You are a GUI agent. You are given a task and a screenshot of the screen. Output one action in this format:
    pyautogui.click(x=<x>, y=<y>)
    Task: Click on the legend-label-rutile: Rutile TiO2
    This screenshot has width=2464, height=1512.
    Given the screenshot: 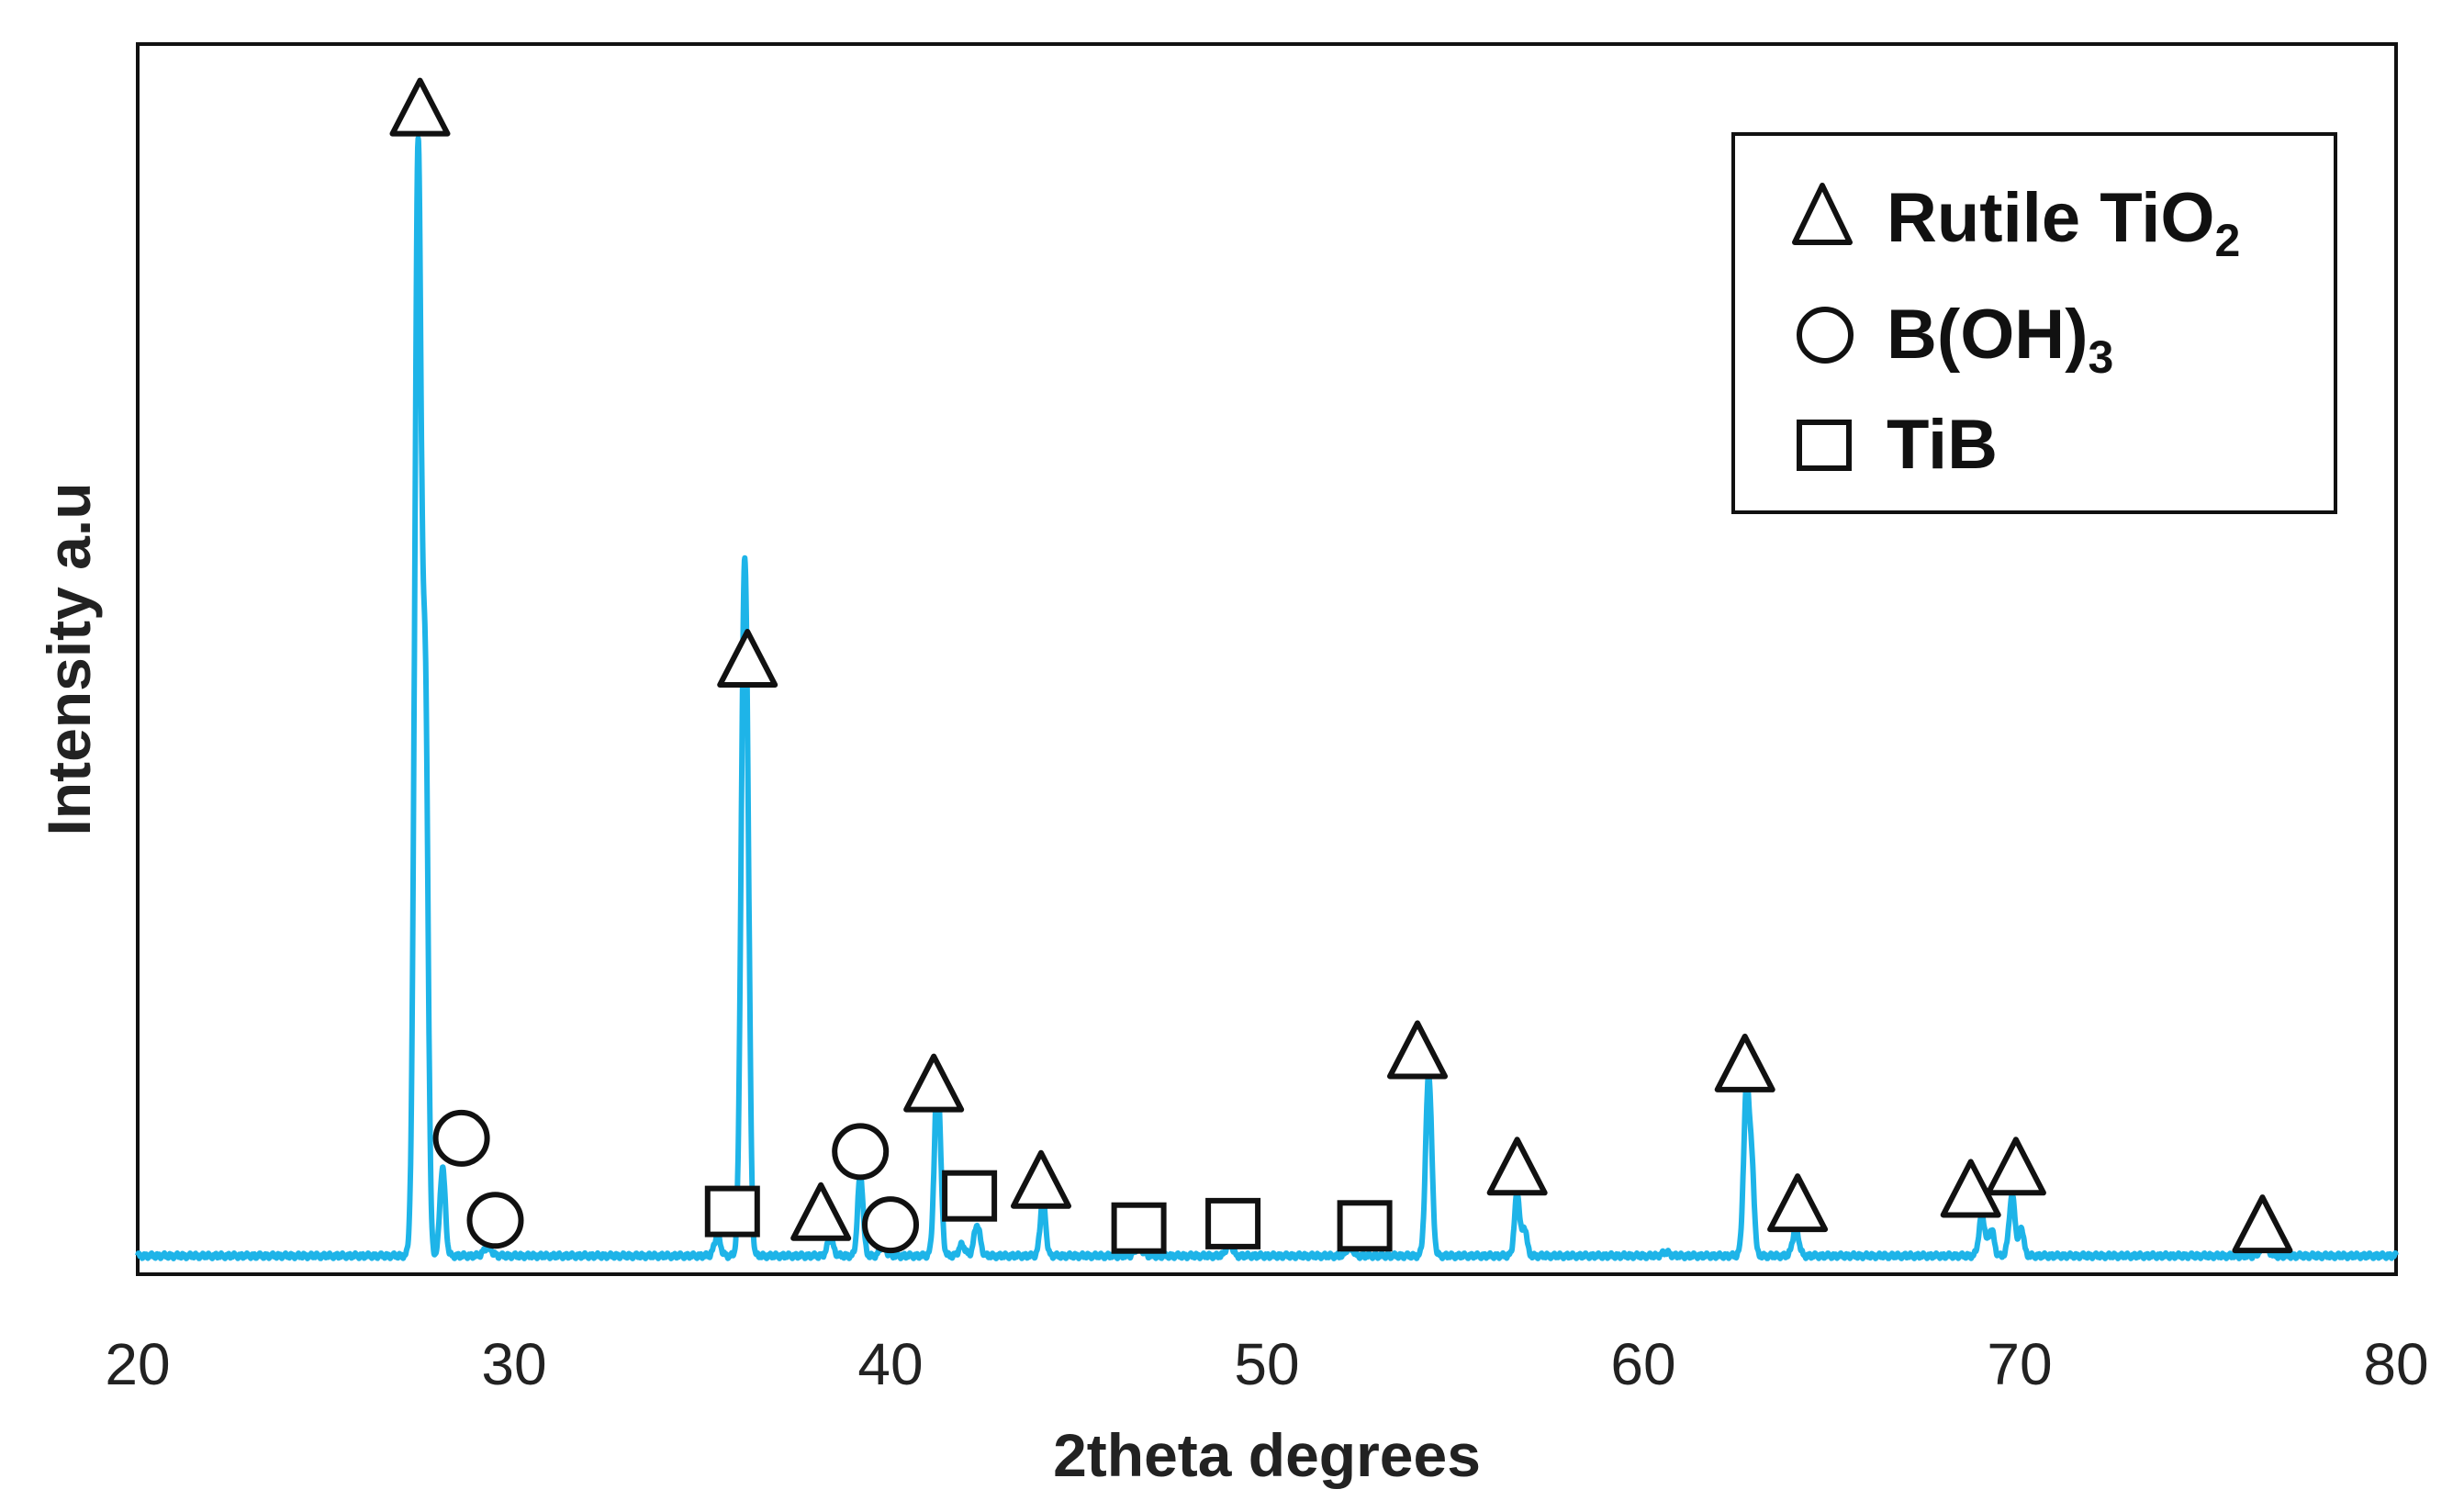 What is the action you would take?
    pyautogui.click(x=2063, y=222)
    